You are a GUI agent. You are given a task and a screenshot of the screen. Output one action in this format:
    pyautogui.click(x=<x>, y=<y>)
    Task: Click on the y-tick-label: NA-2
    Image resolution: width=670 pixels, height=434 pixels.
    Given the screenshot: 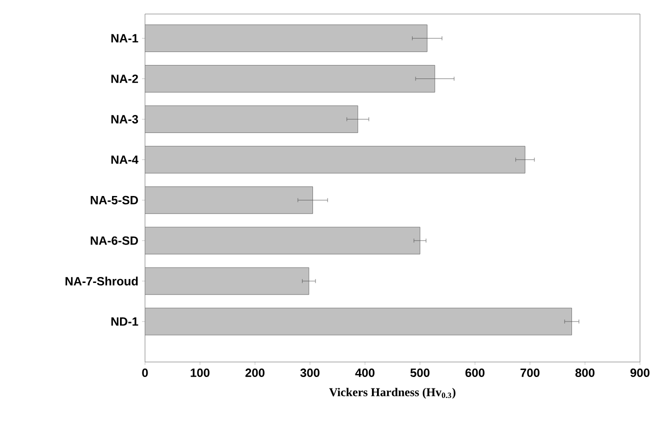 What is the action you would take?
    pyautogui.click(x=124, y=78)
    